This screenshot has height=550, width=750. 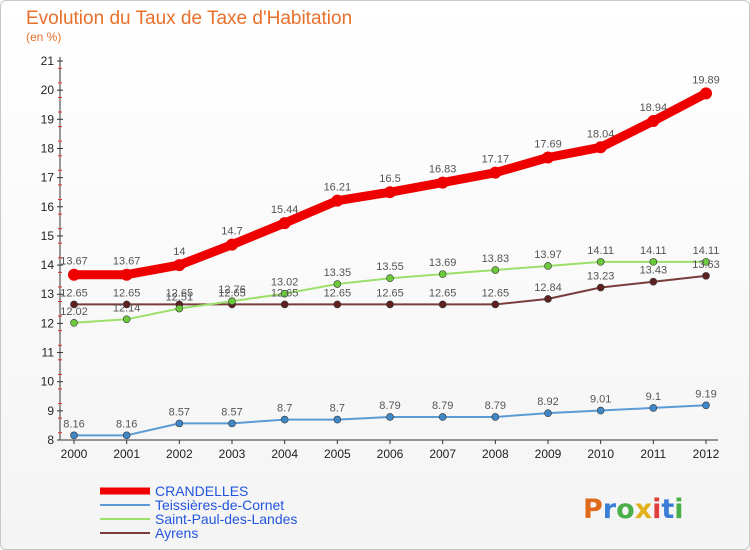 I want to click on data-label: 13.55, so click(x=390, y=267).